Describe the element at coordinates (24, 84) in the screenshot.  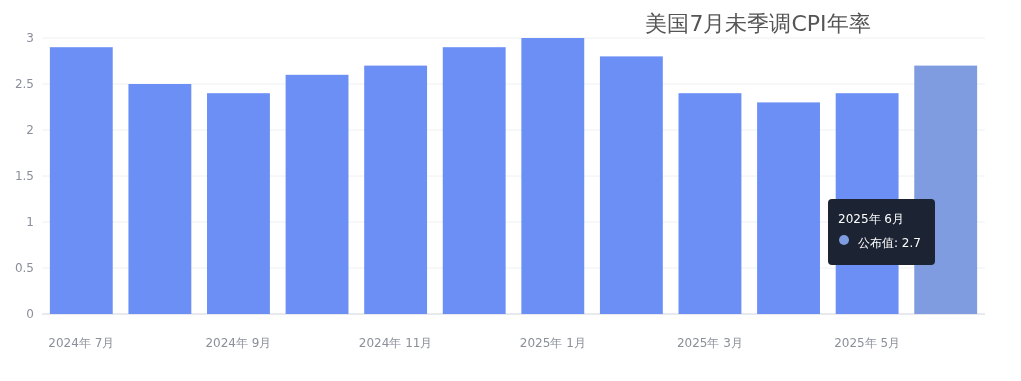
I see `y-tick-label: 2.5` at that location.